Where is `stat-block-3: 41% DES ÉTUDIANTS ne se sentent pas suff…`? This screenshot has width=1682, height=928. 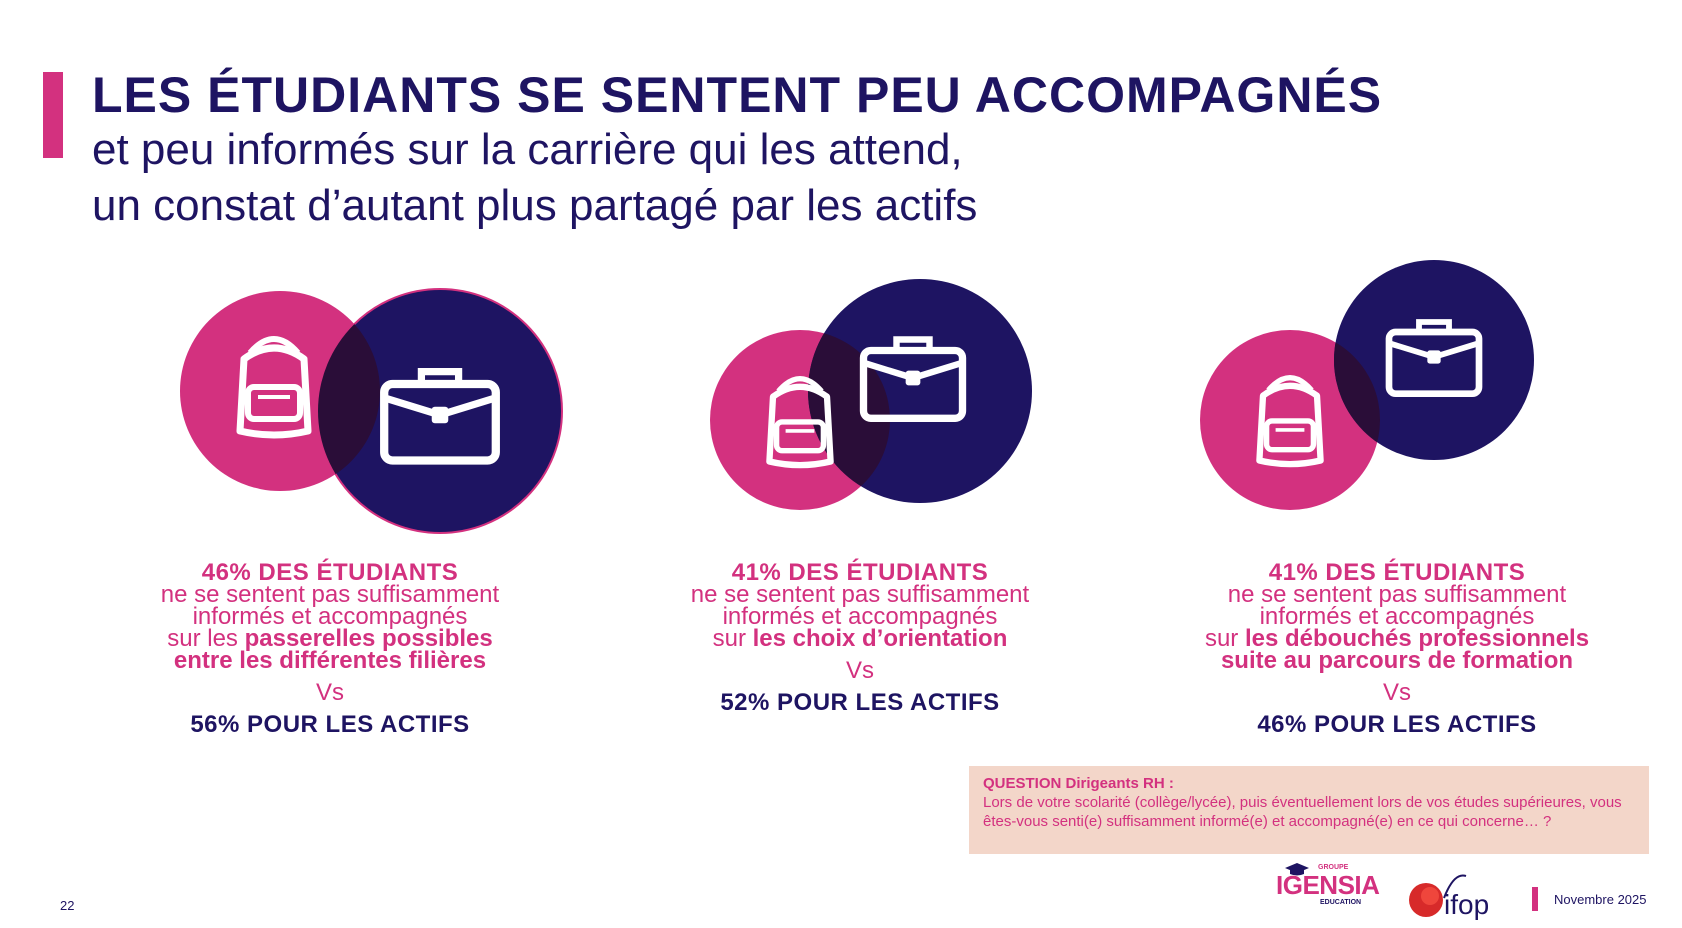 stat-block-3: 41% DES ÉTUDIANTS ne se sentent pas suff… is located at coordinates (1397, 648).